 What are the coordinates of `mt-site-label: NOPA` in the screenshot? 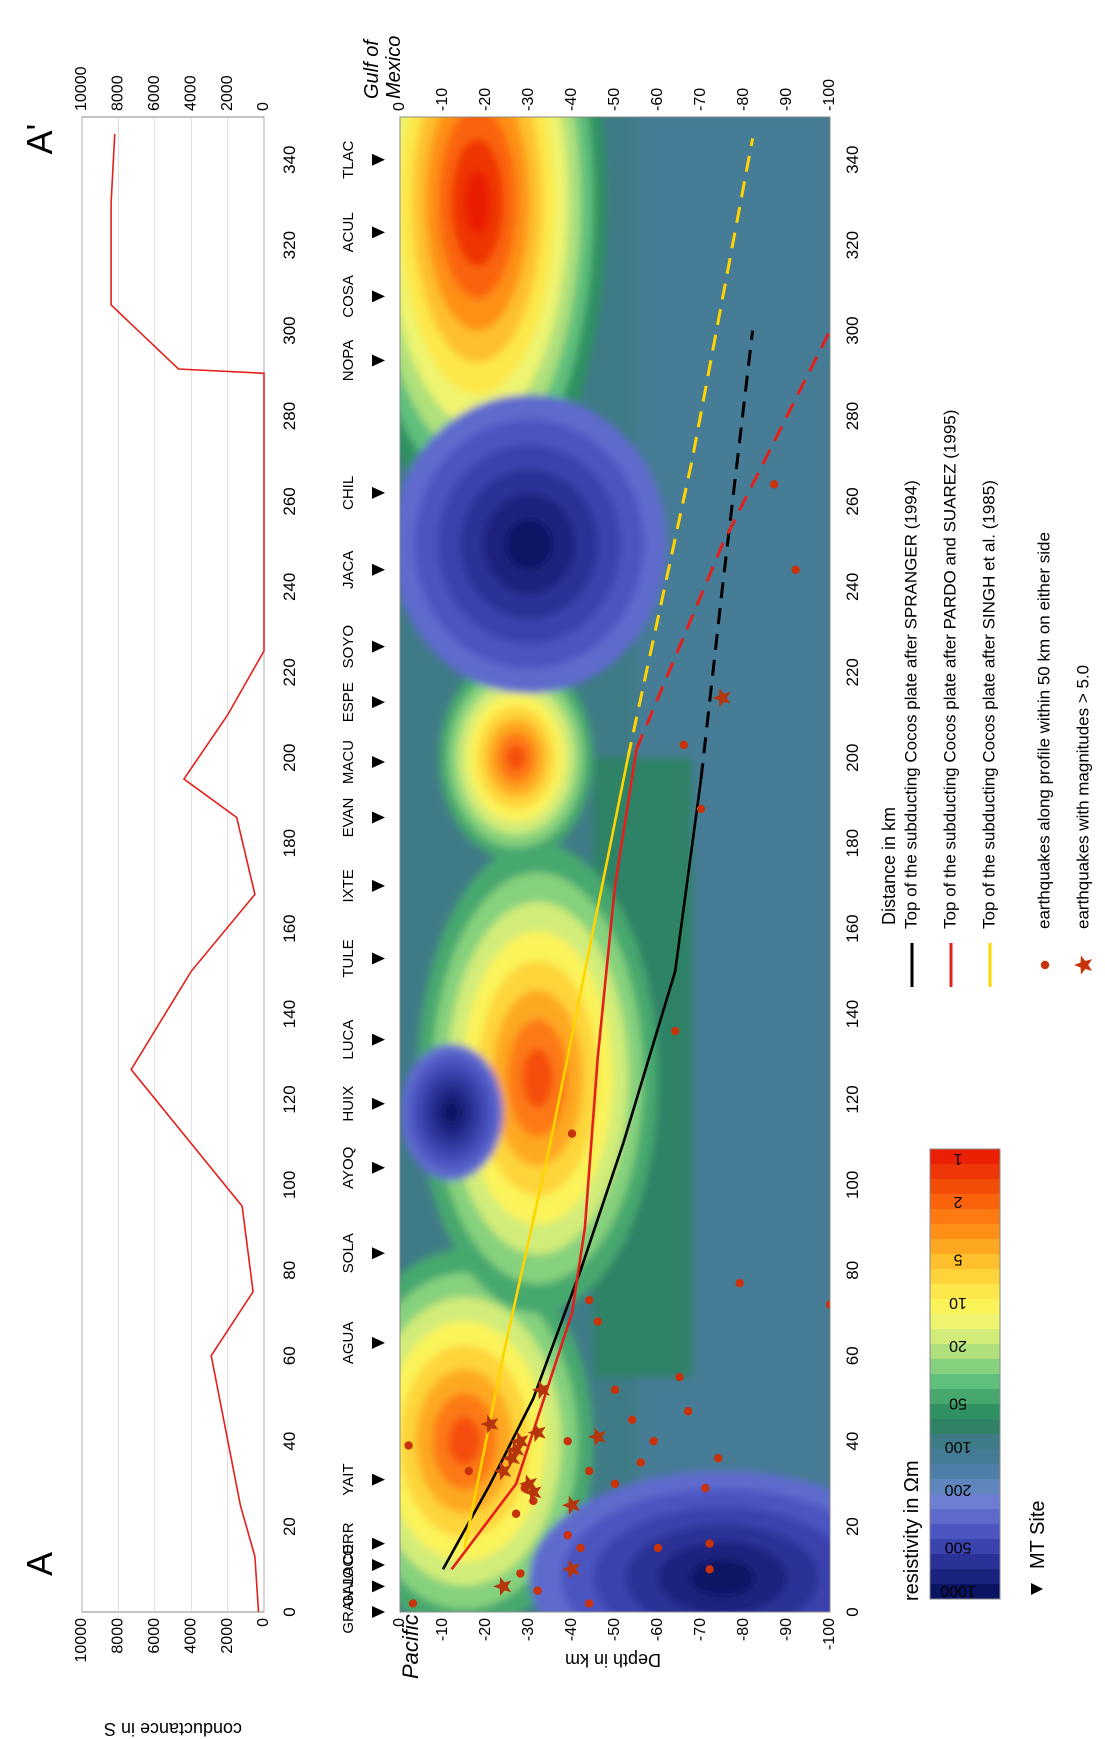 It's located at (348, 360).